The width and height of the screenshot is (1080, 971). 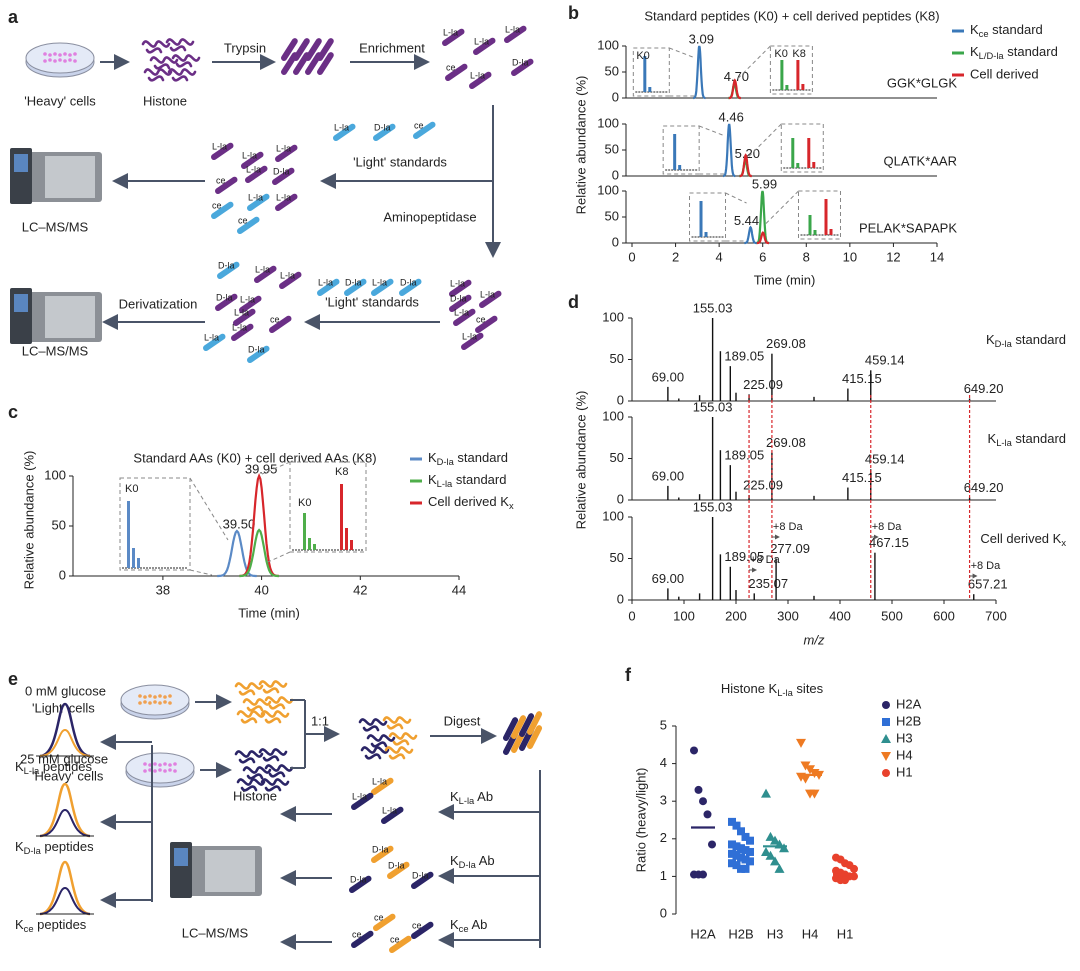 I want to click on peak, so click(x=259, y=553).